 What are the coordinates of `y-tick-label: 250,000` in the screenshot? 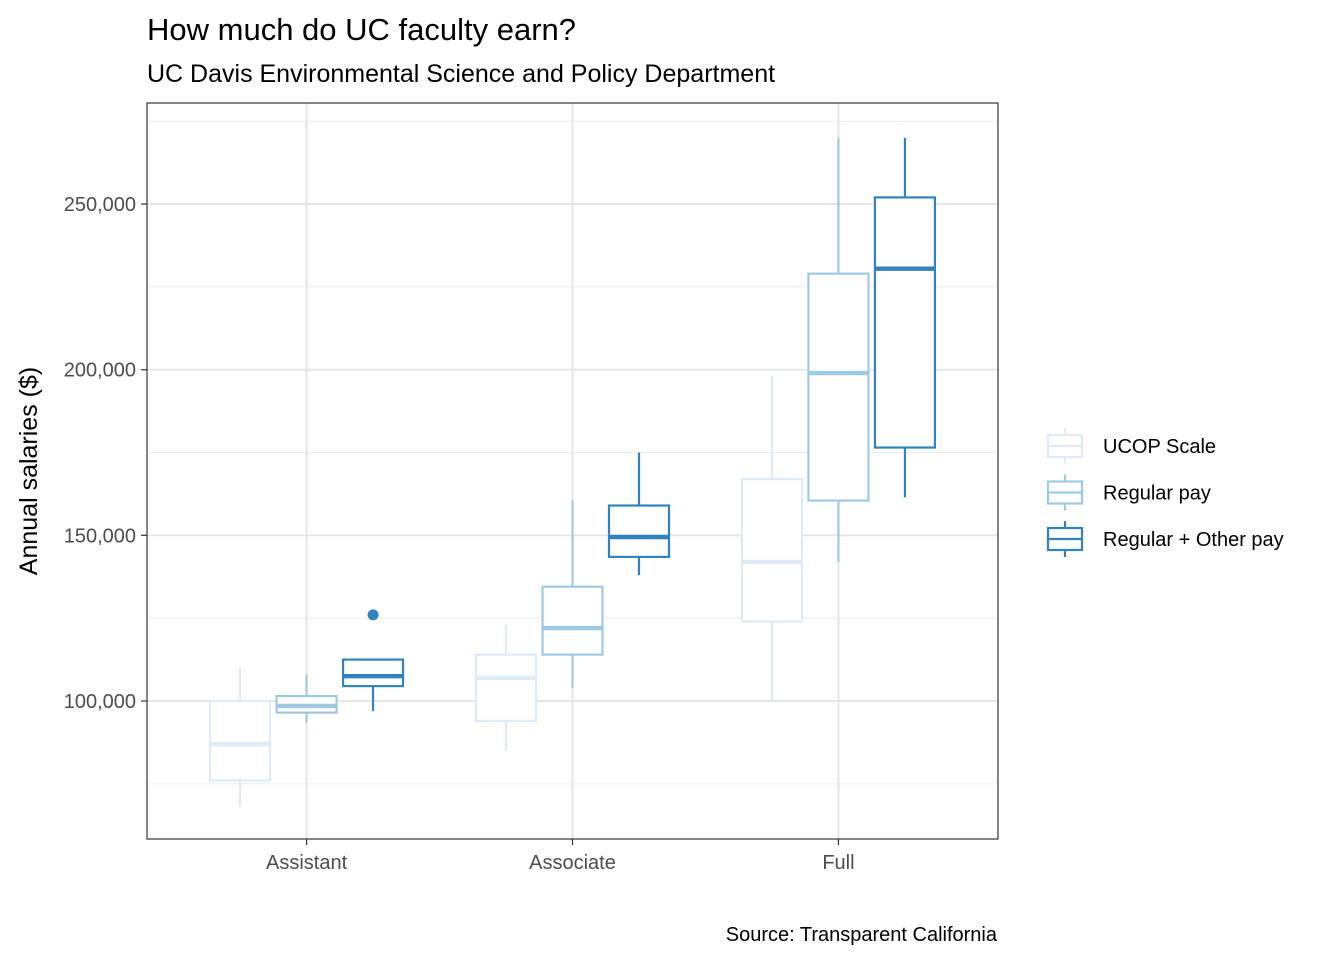 It's located at (100, 205).